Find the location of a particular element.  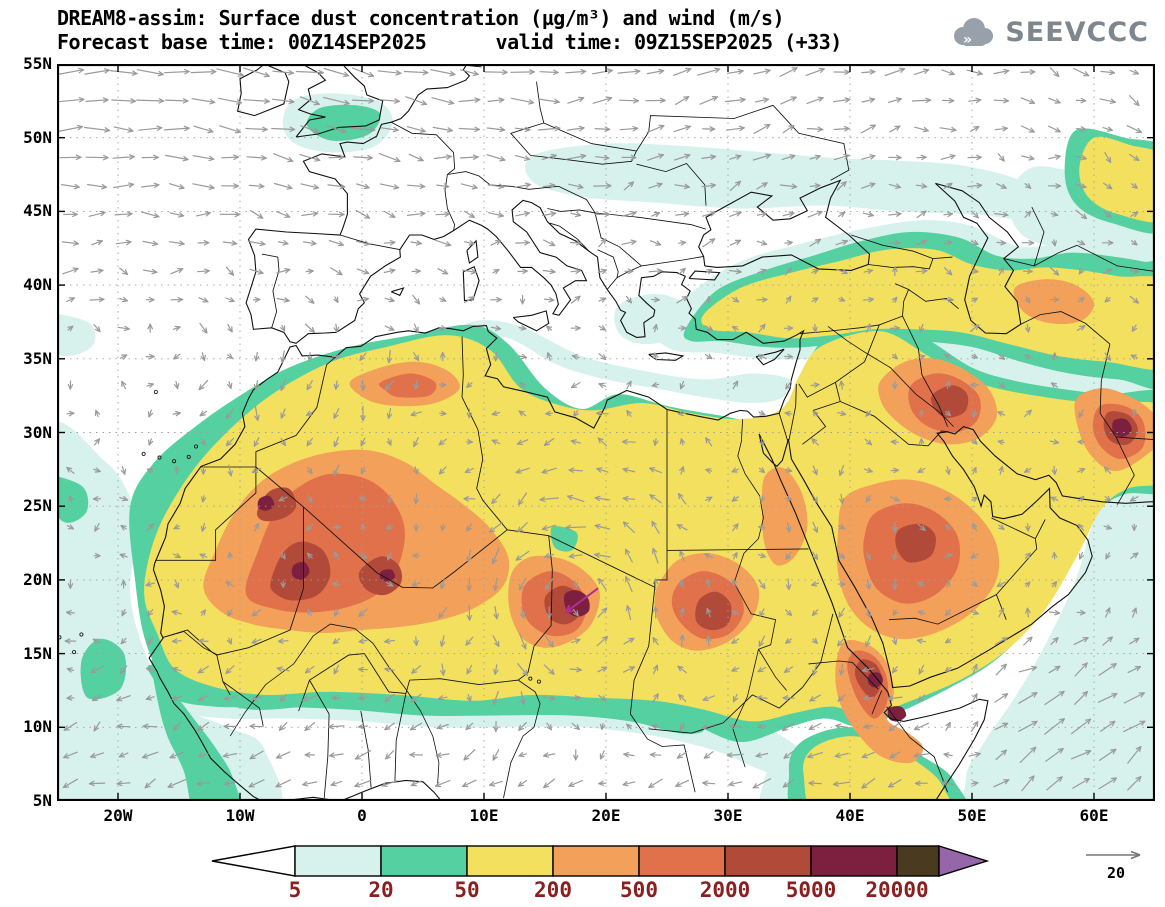

lon-label-0: 0 is located at coordinates (362, 815).